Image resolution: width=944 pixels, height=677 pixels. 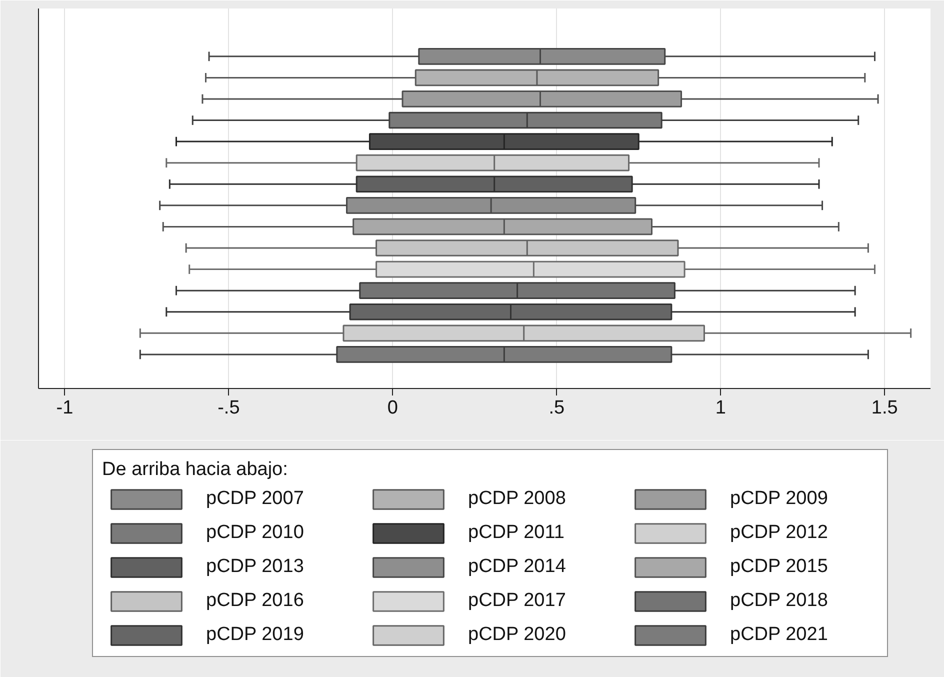 What do you see at coordinates (517, 601) in the screenshot?
I see `legend-label: pCDP 2017` at bounding box center [517, 601].